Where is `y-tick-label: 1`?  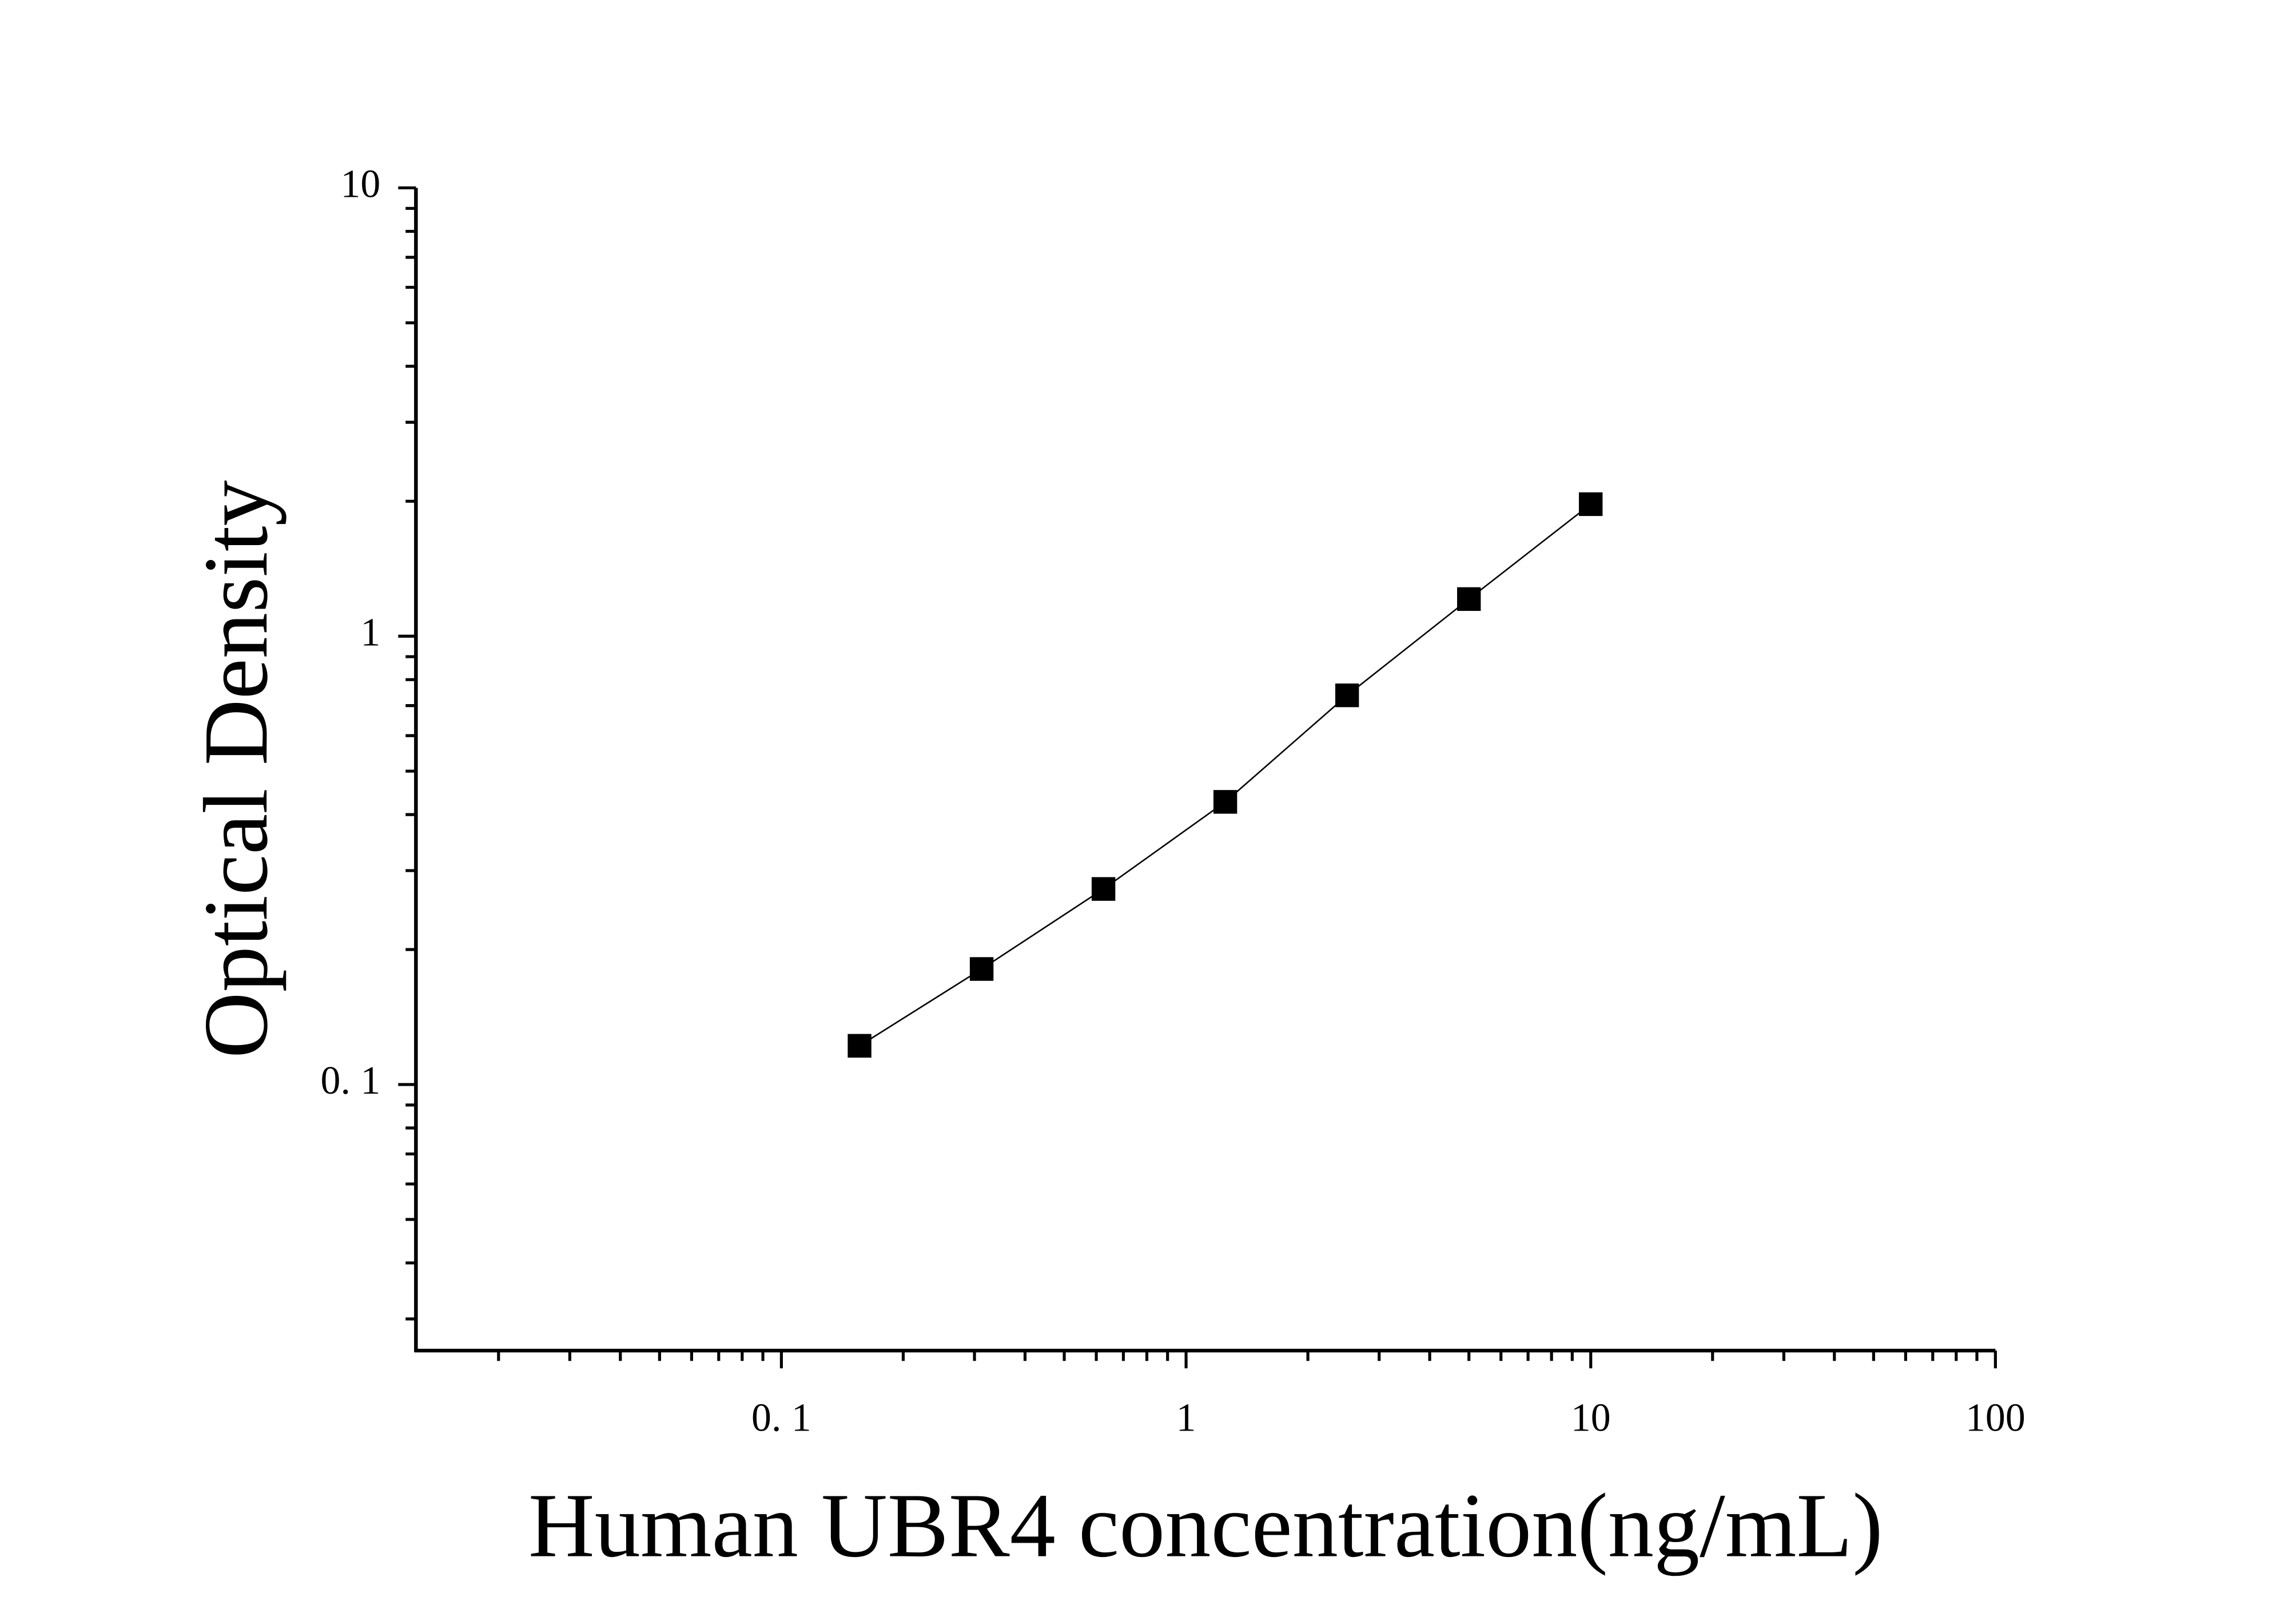 y-tick-label: 1 is located at coordinates (370, 632).